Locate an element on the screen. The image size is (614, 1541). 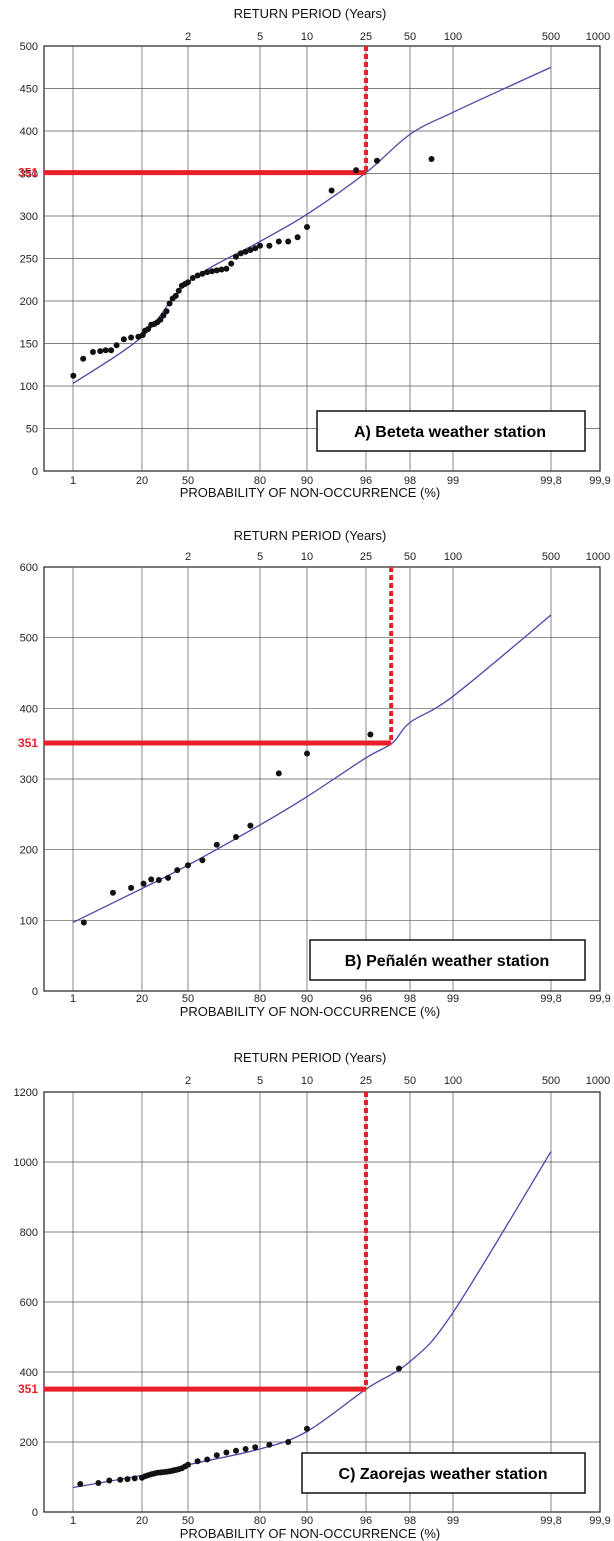
station-title: A) Beteta weather station is located at coordinates (450, 432).